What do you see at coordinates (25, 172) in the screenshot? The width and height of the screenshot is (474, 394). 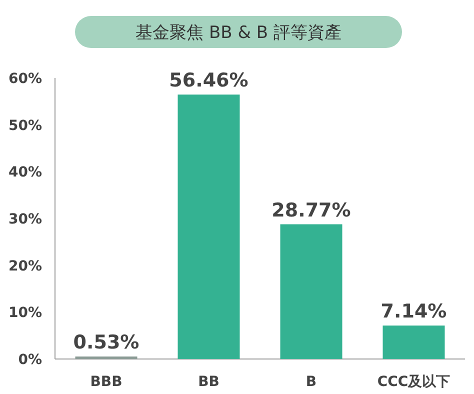 I see `y-tick-label: 40%` at bounding box center [25, 172].